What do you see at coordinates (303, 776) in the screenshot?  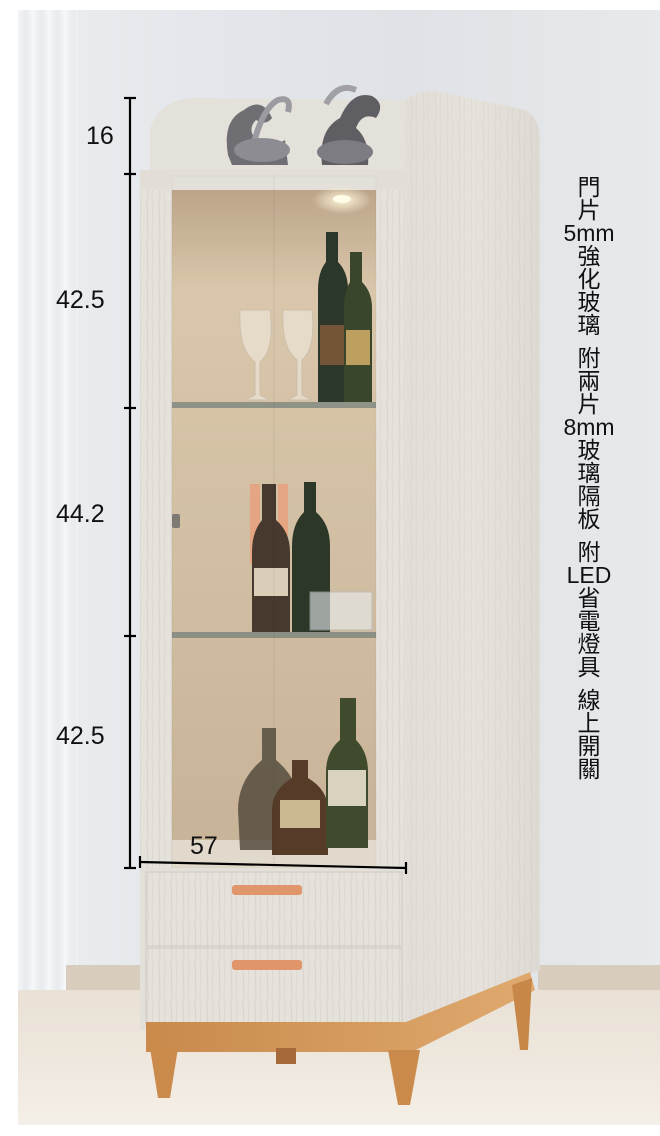 I see `bottles-bottom-shelf` at bounding box center [303, 776].